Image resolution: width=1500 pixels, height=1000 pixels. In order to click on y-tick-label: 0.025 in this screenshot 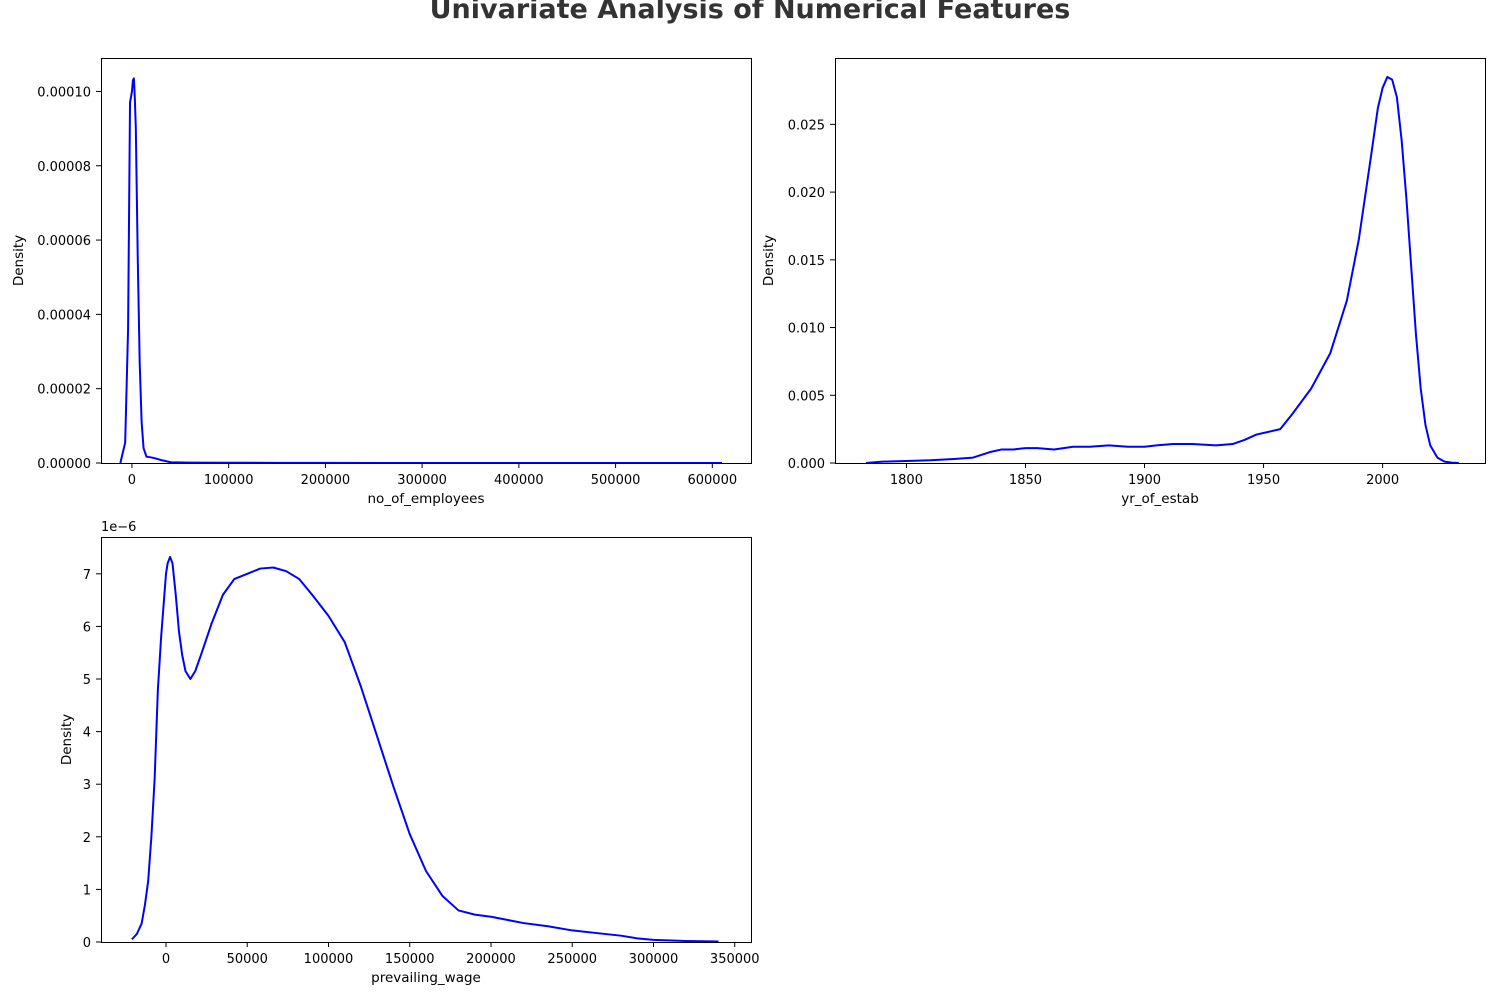, I will do `click(806, 125)`.